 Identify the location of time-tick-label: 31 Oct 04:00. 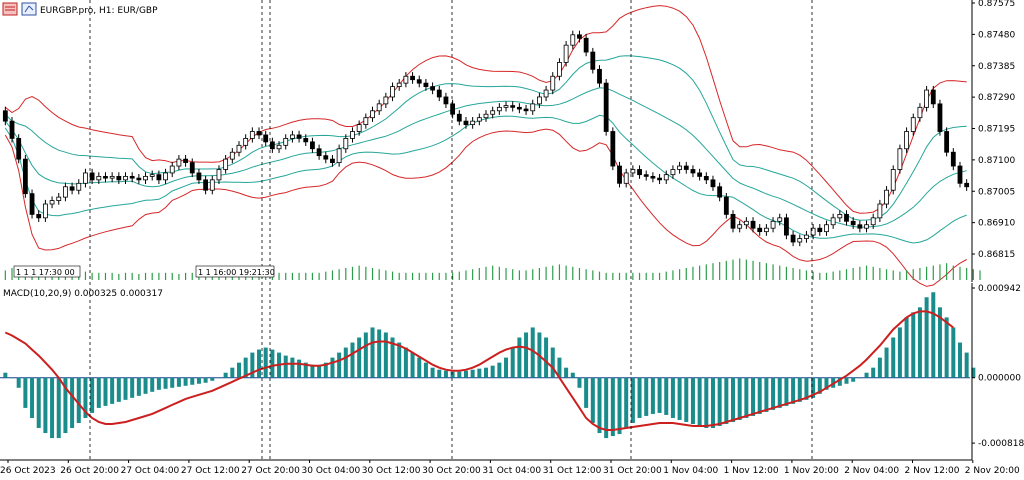
(511, 471).